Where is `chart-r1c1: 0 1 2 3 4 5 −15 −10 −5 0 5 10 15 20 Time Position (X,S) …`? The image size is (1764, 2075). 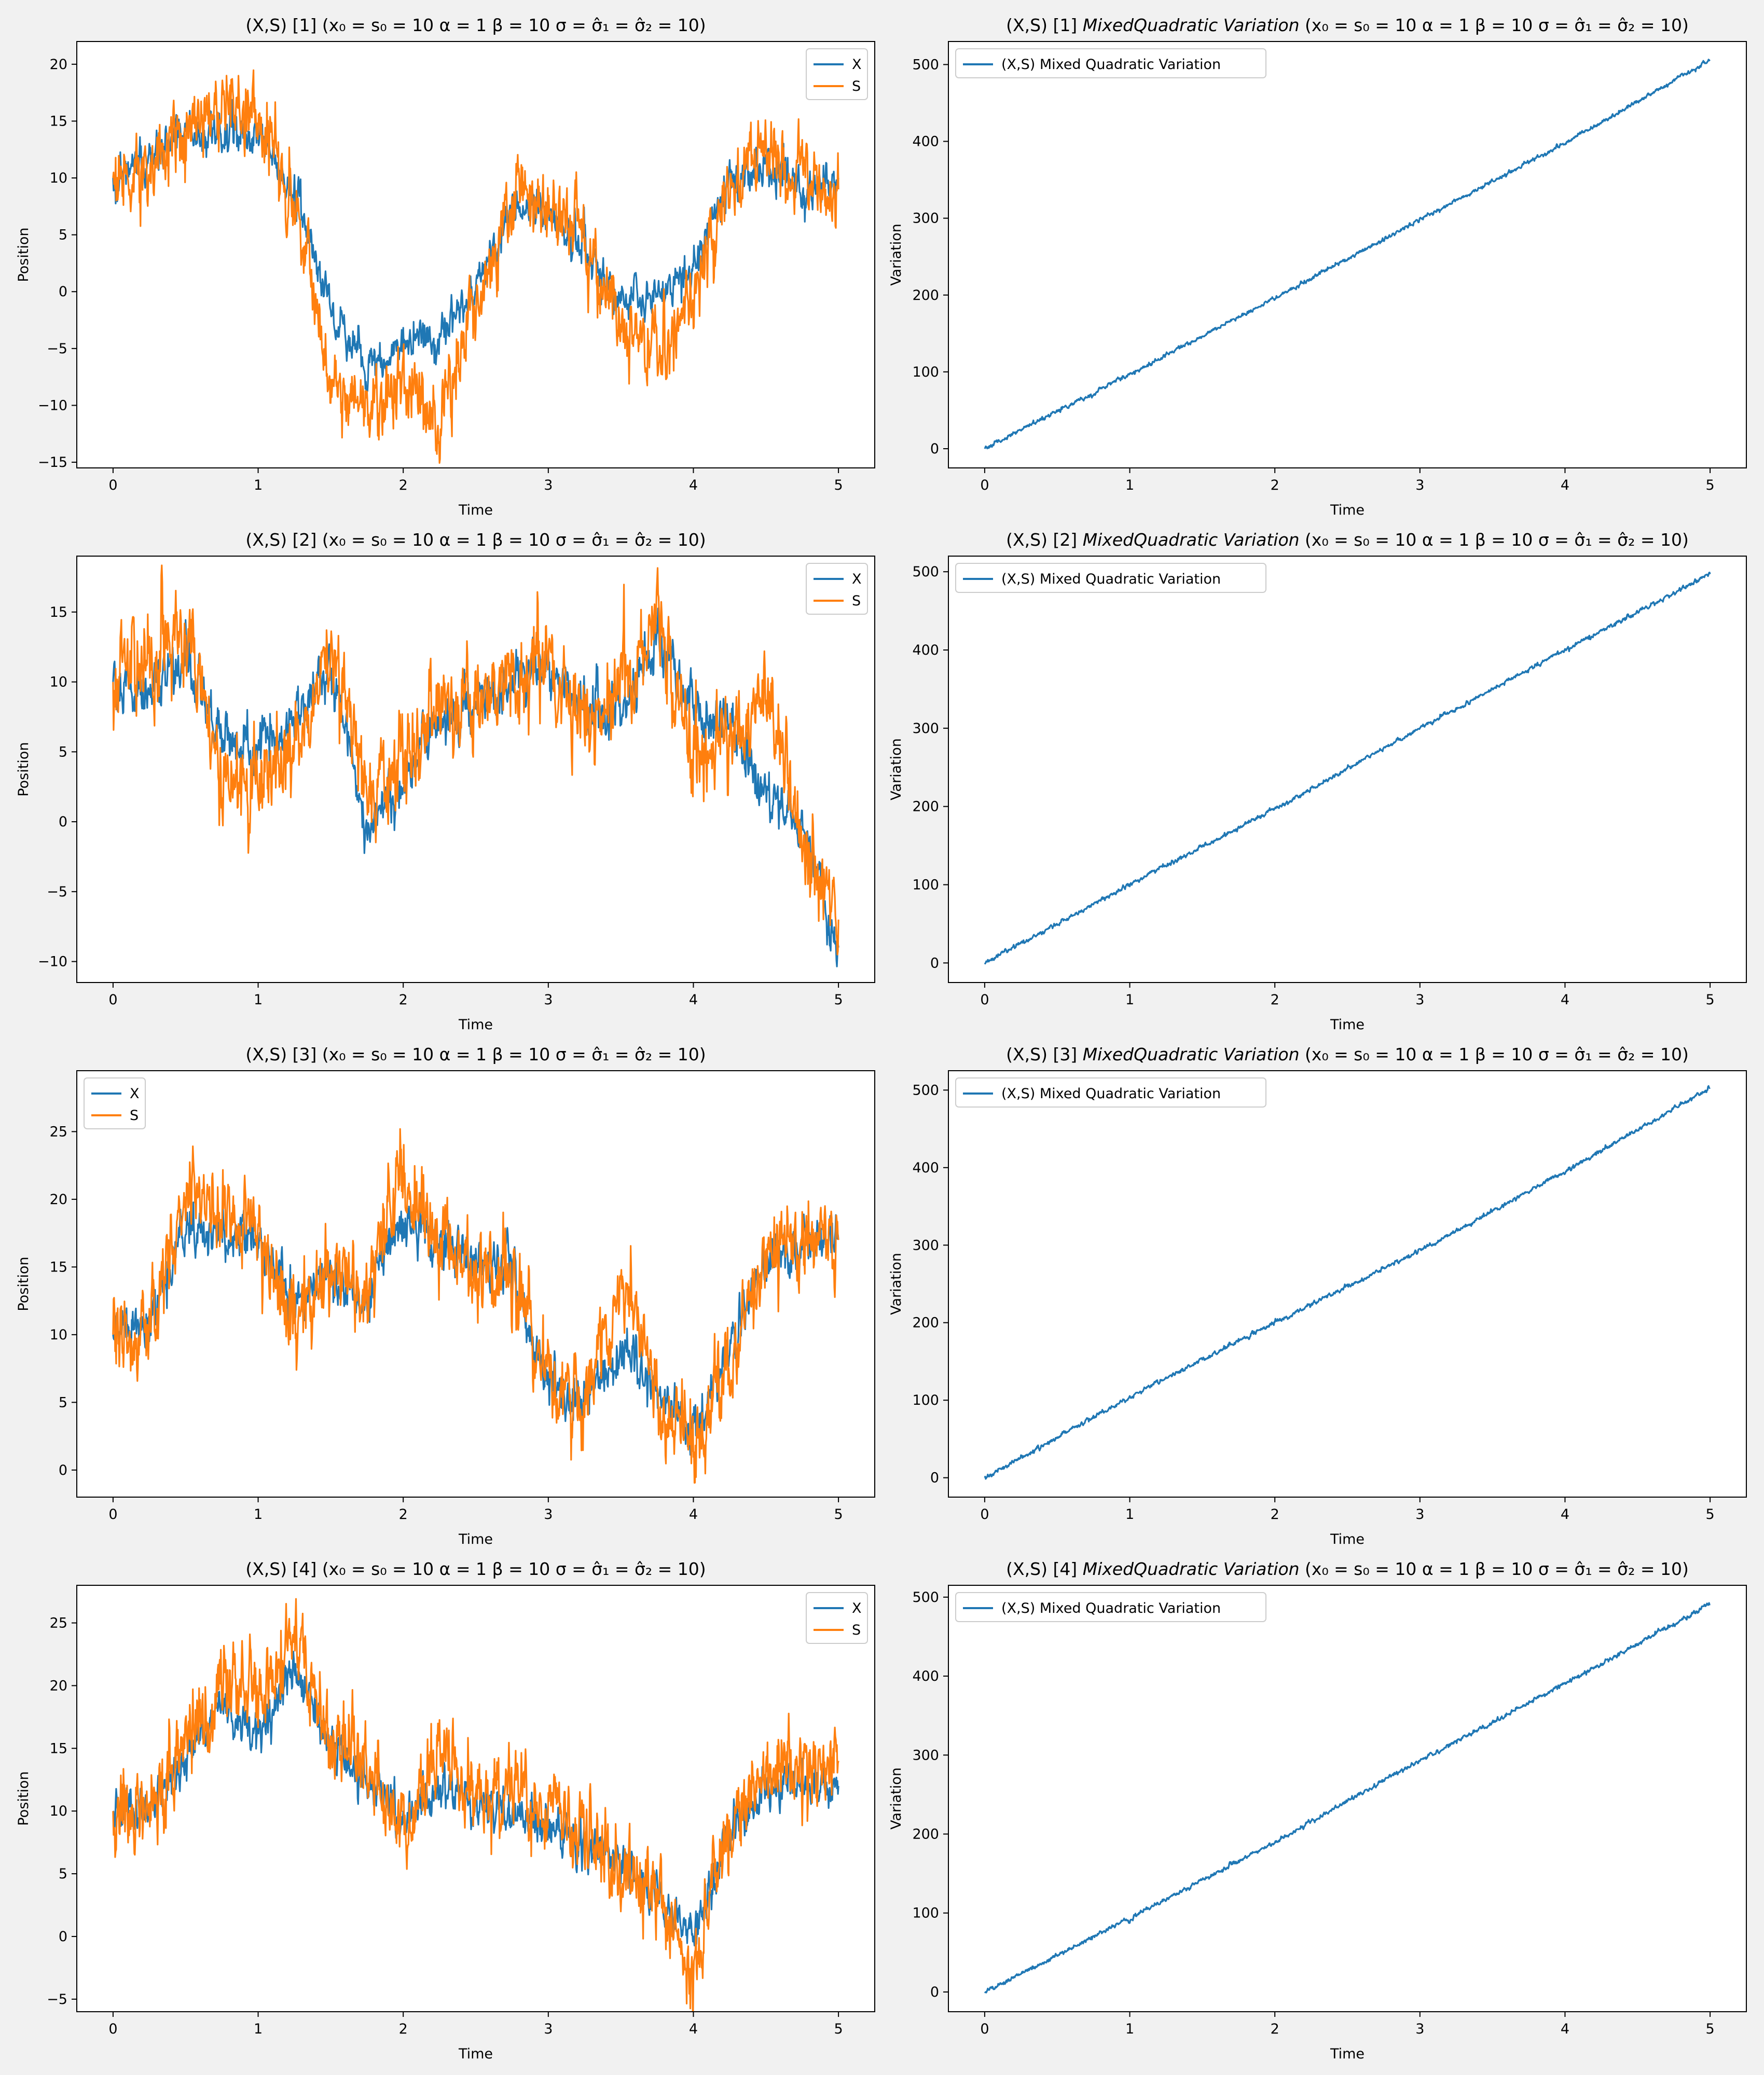 chart-r1c1: 0 1 2 3 4 5 −15 −10 −5 0 5 10 15 20 Time Position (X,S) … is located at coordinates (445, 266).